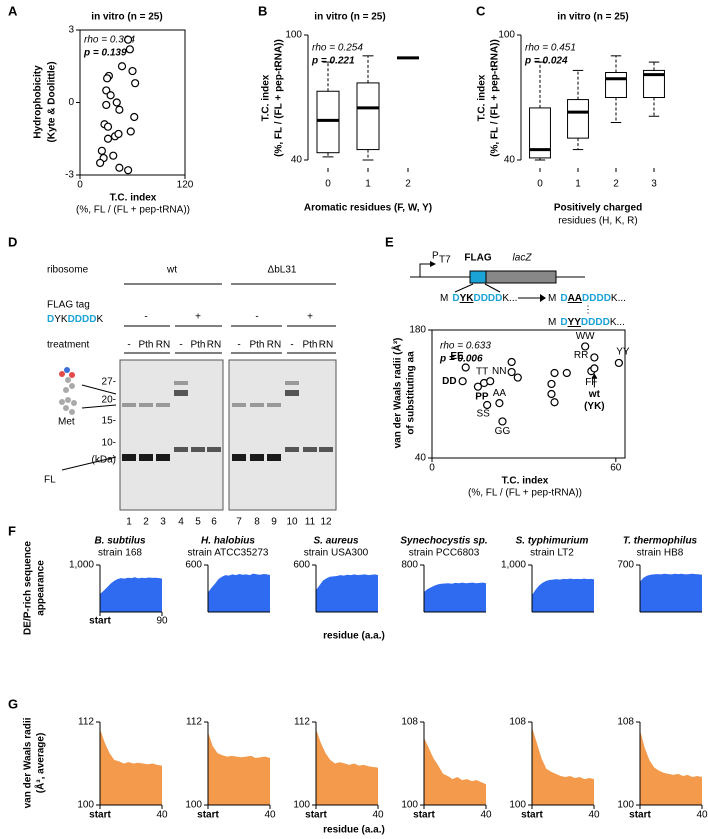 Image resolution: width=708 pixels, height=839 pixels. Describe the element at coordinates (13, 703) in the screenshot. I see `panel-label: G` at that location.